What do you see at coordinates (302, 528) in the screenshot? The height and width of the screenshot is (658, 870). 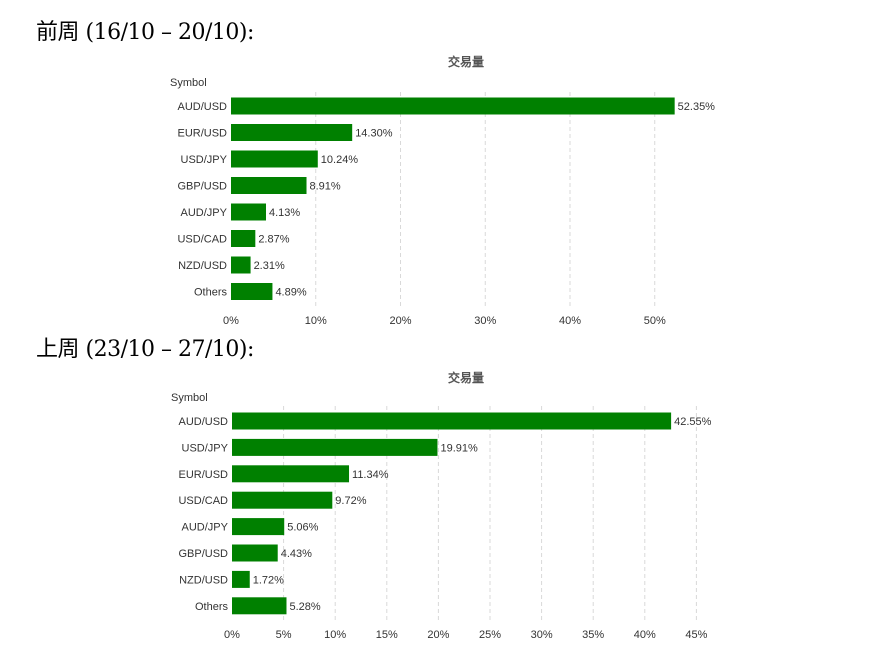 I see `data-label: 5.06%` at bounding box center [302, 528].